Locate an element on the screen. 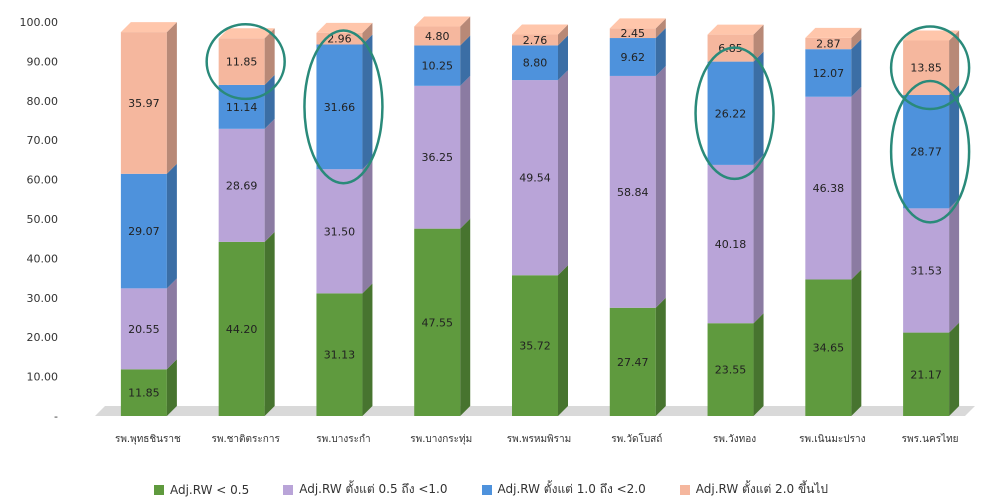 This screenshot has height=504, width=982. data-label: 29.07 is located at coordinates (144, 231).